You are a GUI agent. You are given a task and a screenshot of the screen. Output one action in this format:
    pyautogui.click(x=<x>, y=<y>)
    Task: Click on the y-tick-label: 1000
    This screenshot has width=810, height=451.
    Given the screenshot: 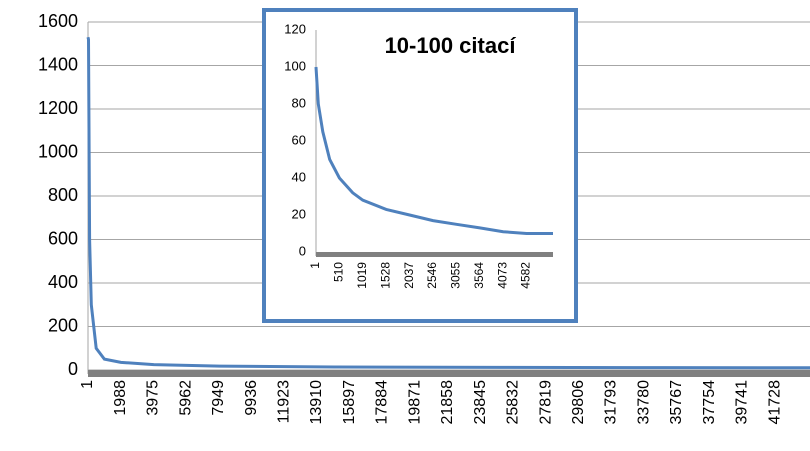 What is the action you would take?
    pyautogui.click(x=58, y=151)
    